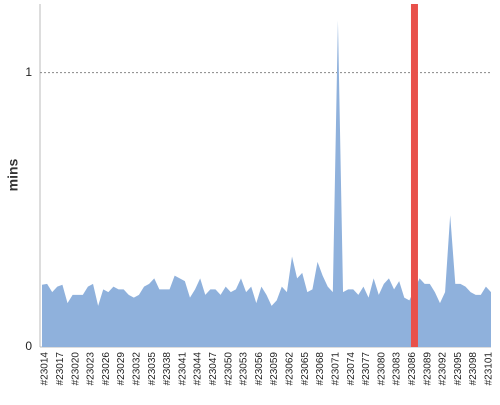  What do you see at coordinates (381, 369) in the screenshot?
I see `x-tick-label: #23080` at bounding box center [381, 369].